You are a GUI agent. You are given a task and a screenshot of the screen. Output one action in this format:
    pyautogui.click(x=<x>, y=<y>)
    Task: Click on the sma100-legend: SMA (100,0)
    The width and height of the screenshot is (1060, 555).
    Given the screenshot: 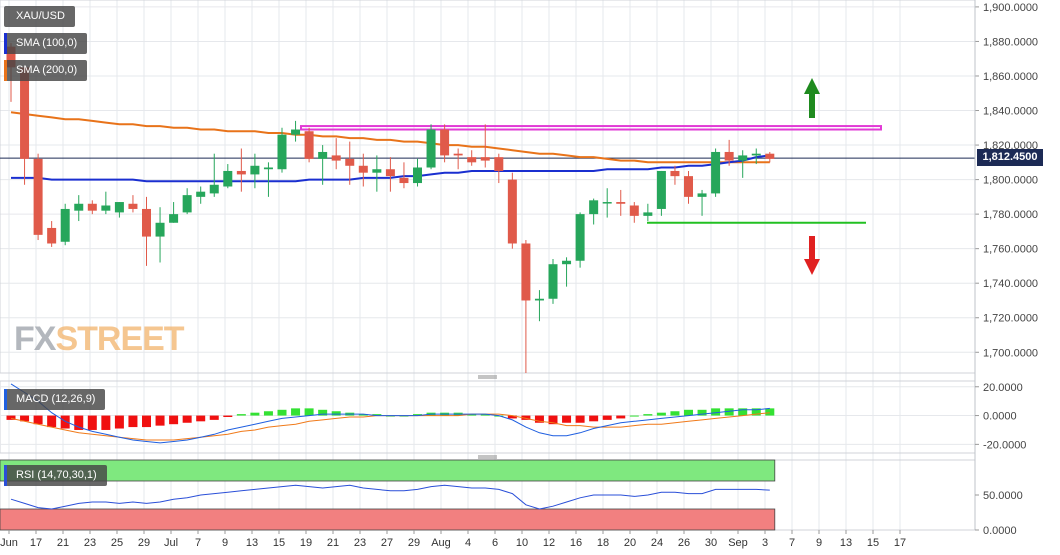 What is the action you would take?
    pyautogui.click(x=46, y=43)
    